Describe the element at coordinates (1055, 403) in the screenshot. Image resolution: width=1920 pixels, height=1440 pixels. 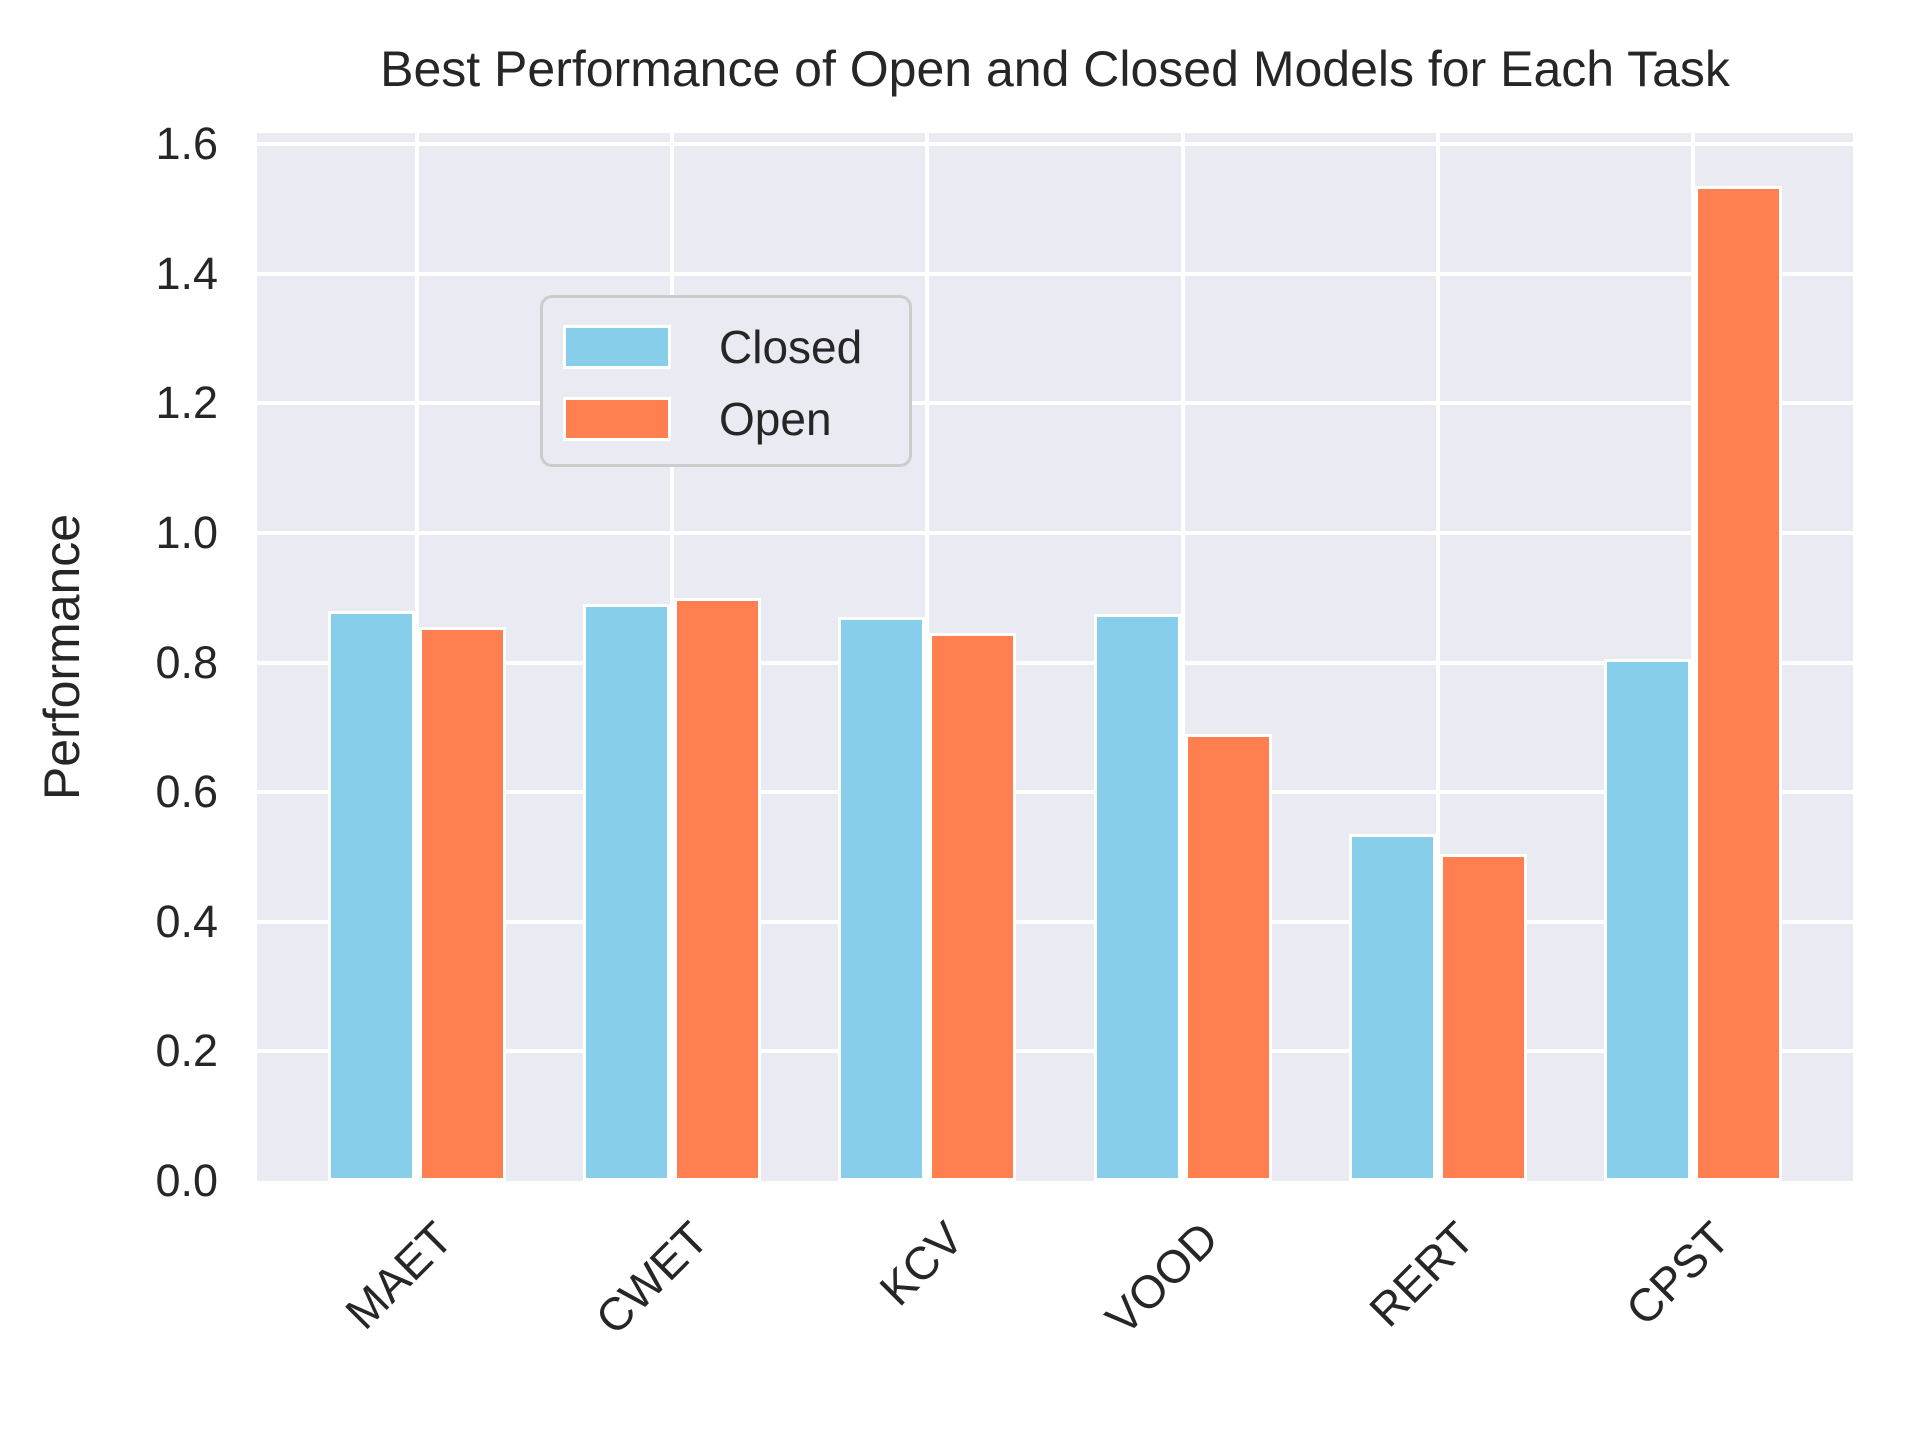
I see `gridline-h-1.2` at that location.